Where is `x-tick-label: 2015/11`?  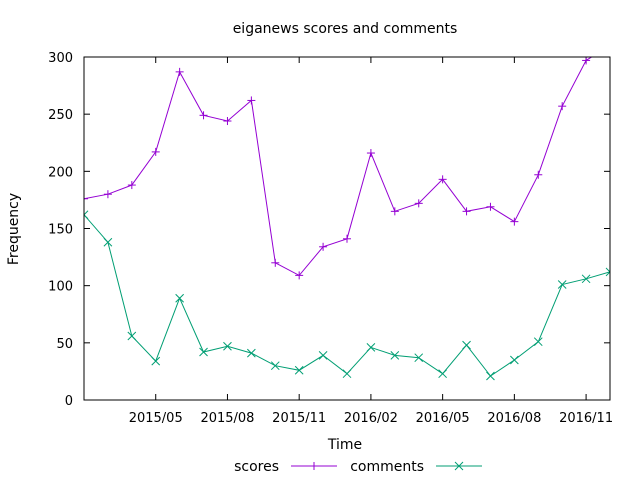
x-tick-label: 2015/11 is located at coordinates (299, 418).